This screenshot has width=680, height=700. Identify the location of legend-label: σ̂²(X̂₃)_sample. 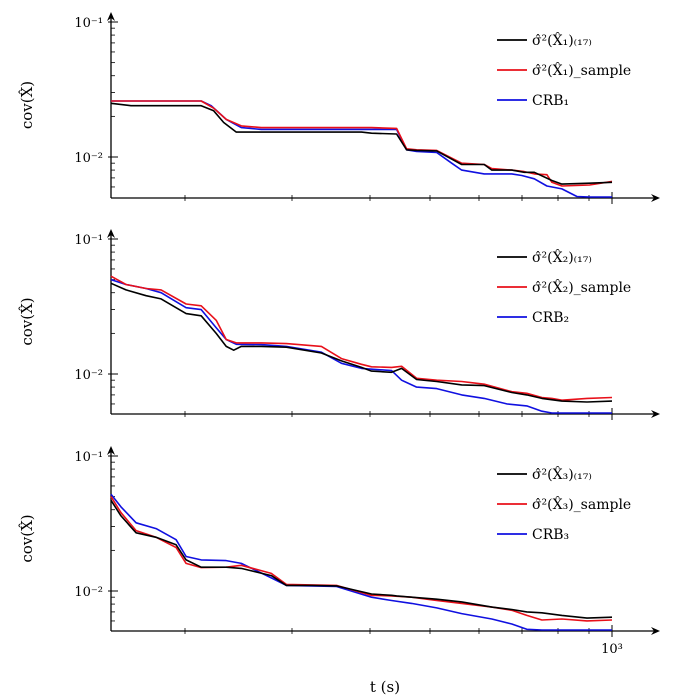
(581, 504).